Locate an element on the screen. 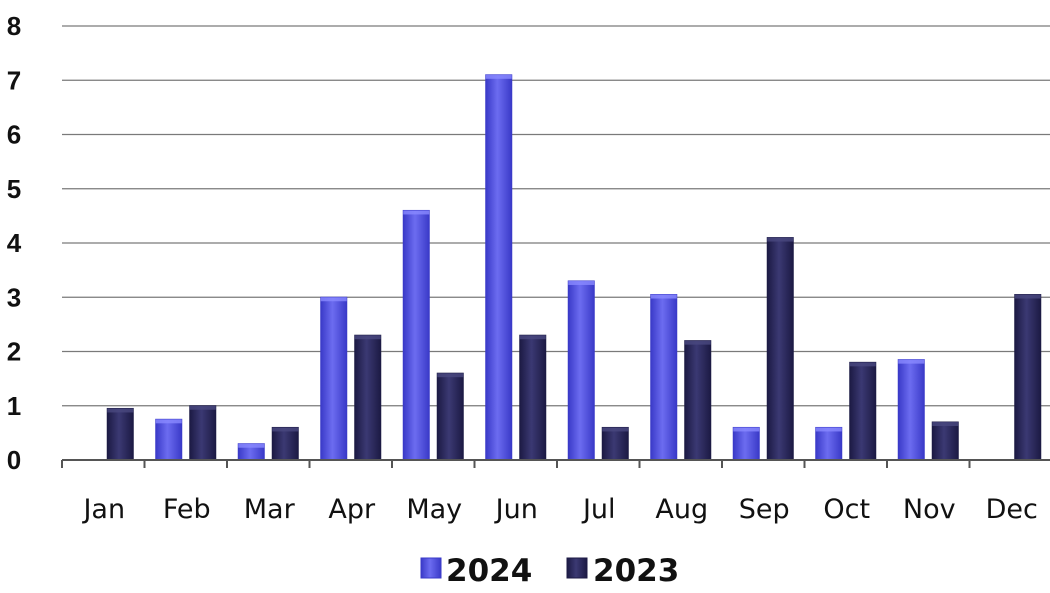 This screenshot has width=1050, height=593. bar-2023-may is located at coordinates (450, 416).